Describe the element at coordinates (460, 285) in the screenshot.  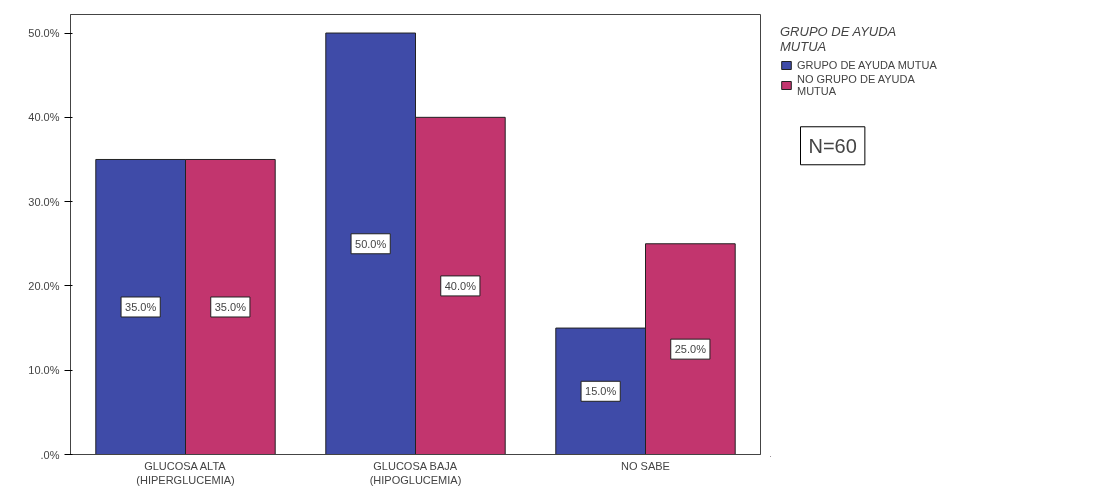
I see `data-label: 40.0%` at that location.